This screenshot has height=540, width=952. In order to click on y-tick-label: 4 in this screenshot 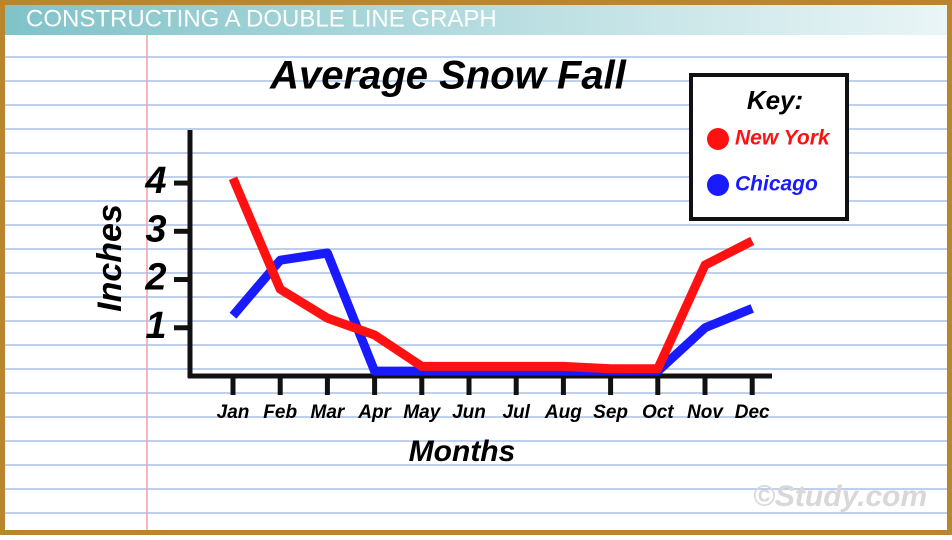, I will do `click(155, 181)`.